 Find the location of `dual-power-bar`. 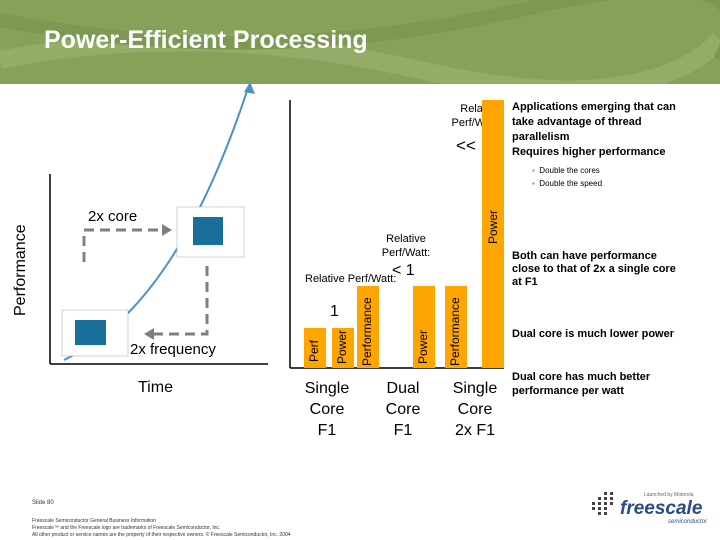

dual-power-bar is located at coordinates (424, 327).